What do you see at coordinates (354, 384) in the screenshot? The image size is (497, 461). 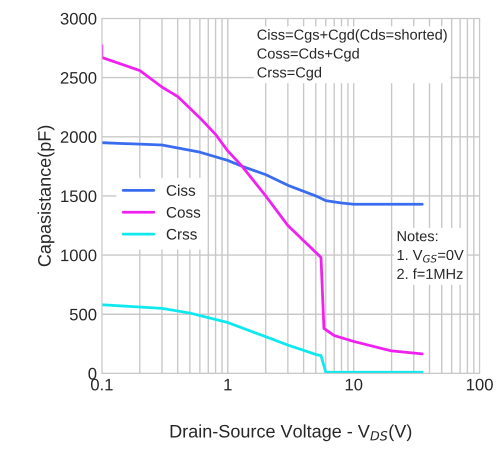 I see `x-tick-label: 10` at bounding box center [354, 384].